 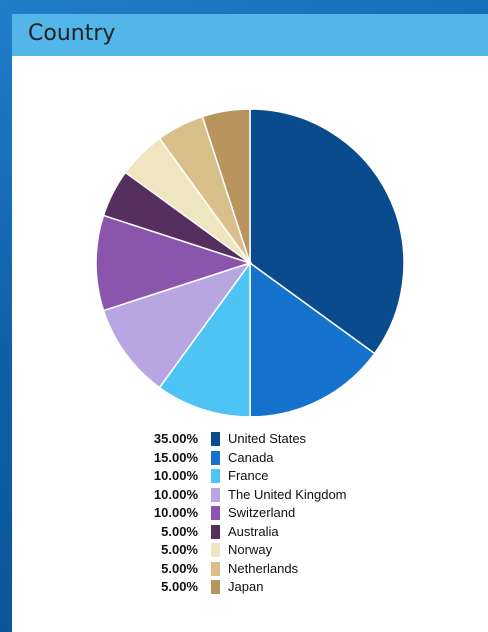 What do you see at coordinates (72, 33) in the screenshot?
I see `panel-title: Country` at bounding box center [72, 33].